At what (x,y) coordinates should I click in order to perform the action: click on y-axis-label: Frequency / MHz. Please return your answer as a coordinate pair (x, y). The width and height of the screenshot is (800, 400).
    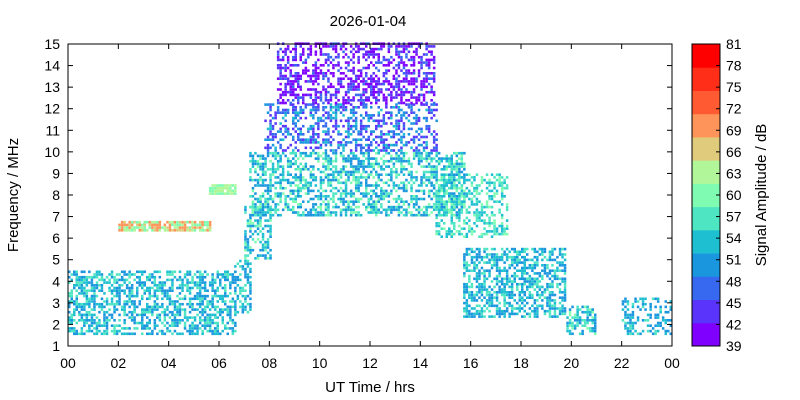
    Looking at the image, I should click on (13, 195).